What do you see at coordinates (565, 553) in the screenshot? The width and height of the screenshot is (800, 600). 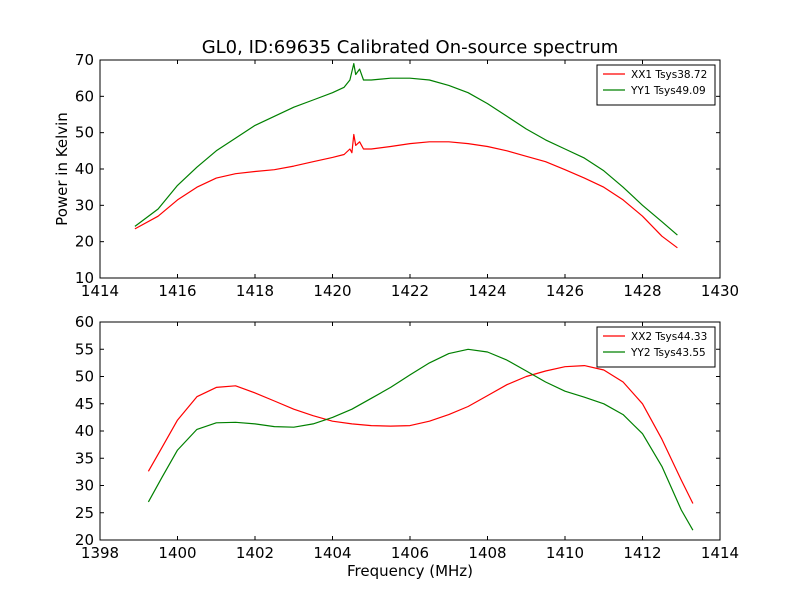 I see `x-tick-label: 1410` at bounding box center [565, 553].